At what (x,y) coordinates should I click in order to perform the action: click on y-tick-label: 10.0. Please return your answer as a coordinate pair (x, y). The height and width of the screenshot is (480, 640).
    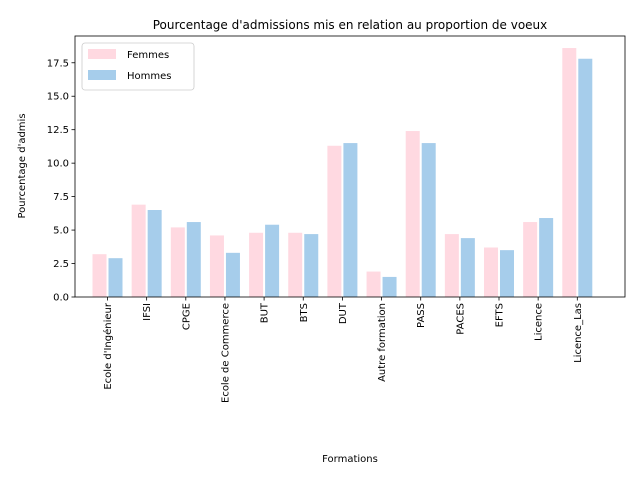
    Looking at the image, I should click on (58, 164).